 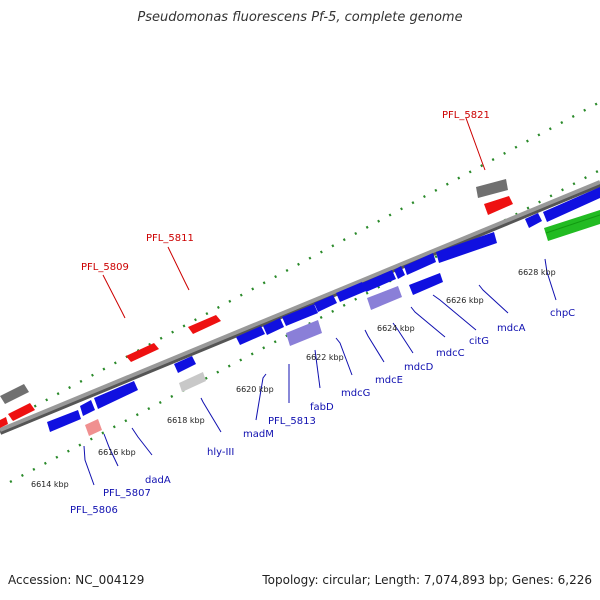 I want to click on gene-label-mdcc: mdcC, so click(x=450, y=353).